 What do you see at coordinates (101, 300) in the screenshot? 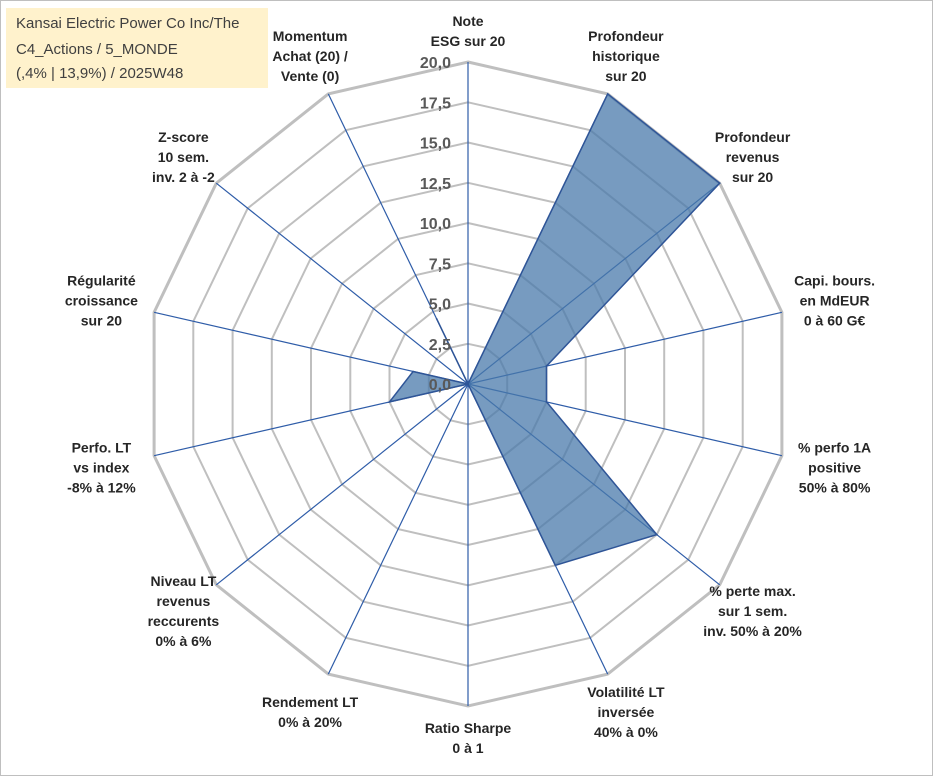
I see `axis-label: Régularité croissance sur 20` at bounding box center [101, 300].